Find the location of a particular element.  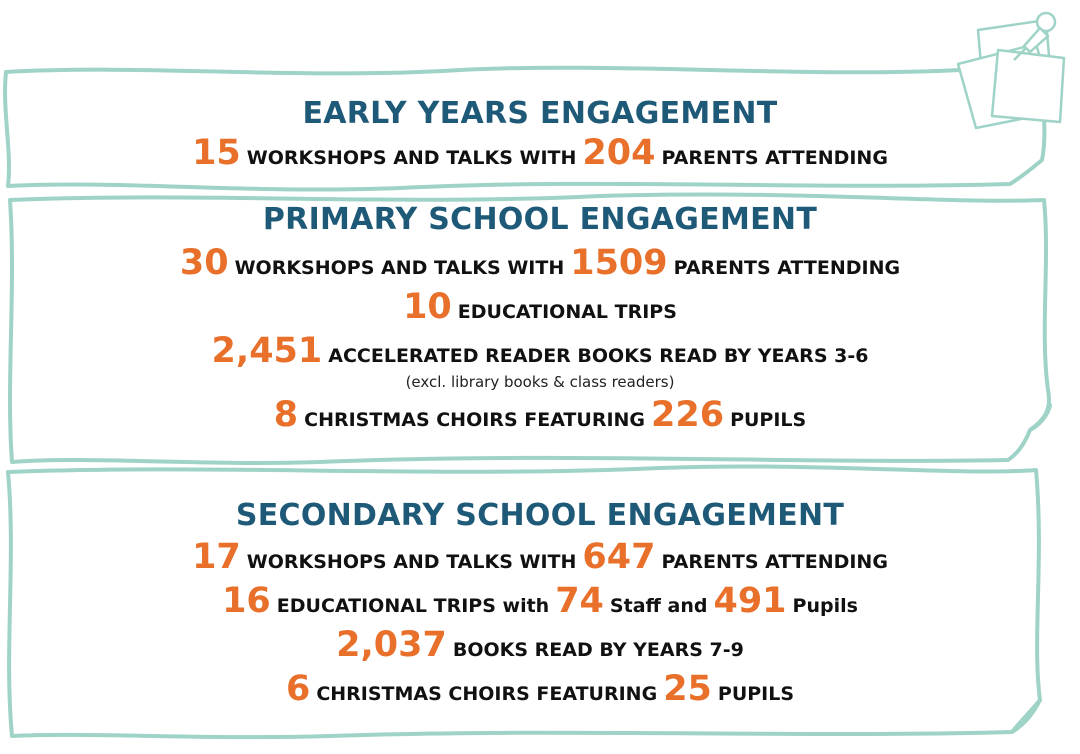

stat-label: EDUCATIONAL TRIPS with is located at coordinates (413, 606).